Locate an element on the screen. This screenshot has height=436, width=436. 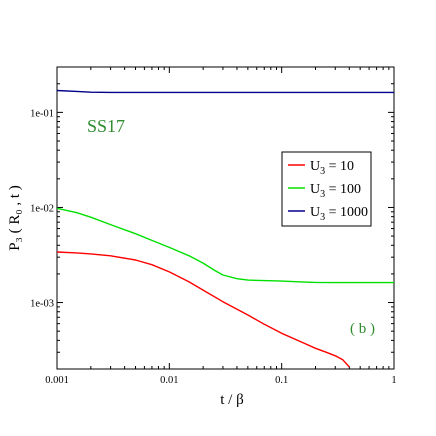
system-label: SS17 is located at coordinates (106, 126).